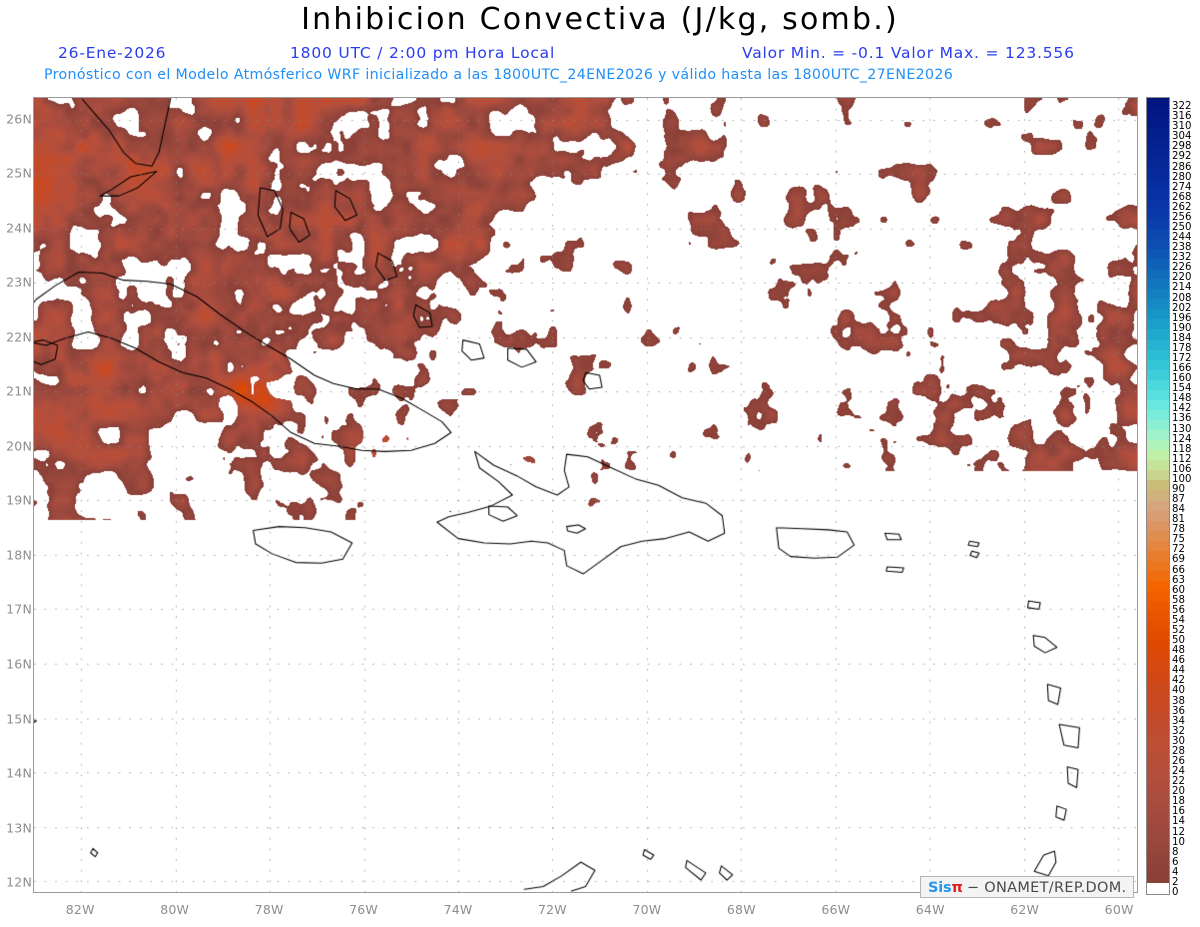  I want to click on longitude-tick-label: 68W, so click(741, 909).